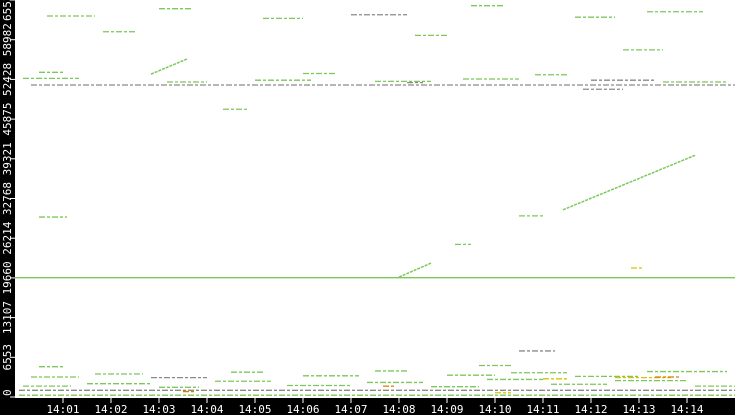  I want to click on x-tick-label: 14:12, so click(590, 409).